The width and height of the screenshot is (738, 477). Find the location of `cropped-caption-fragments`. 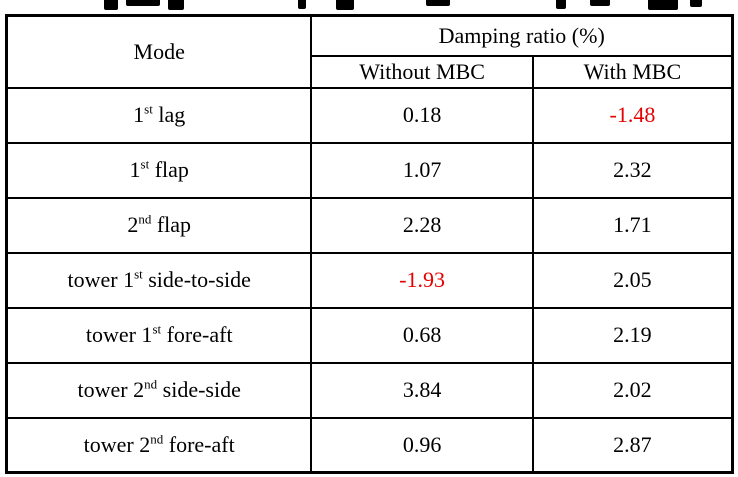

cropped-caption-fragments is located at coordinates (369, 7).